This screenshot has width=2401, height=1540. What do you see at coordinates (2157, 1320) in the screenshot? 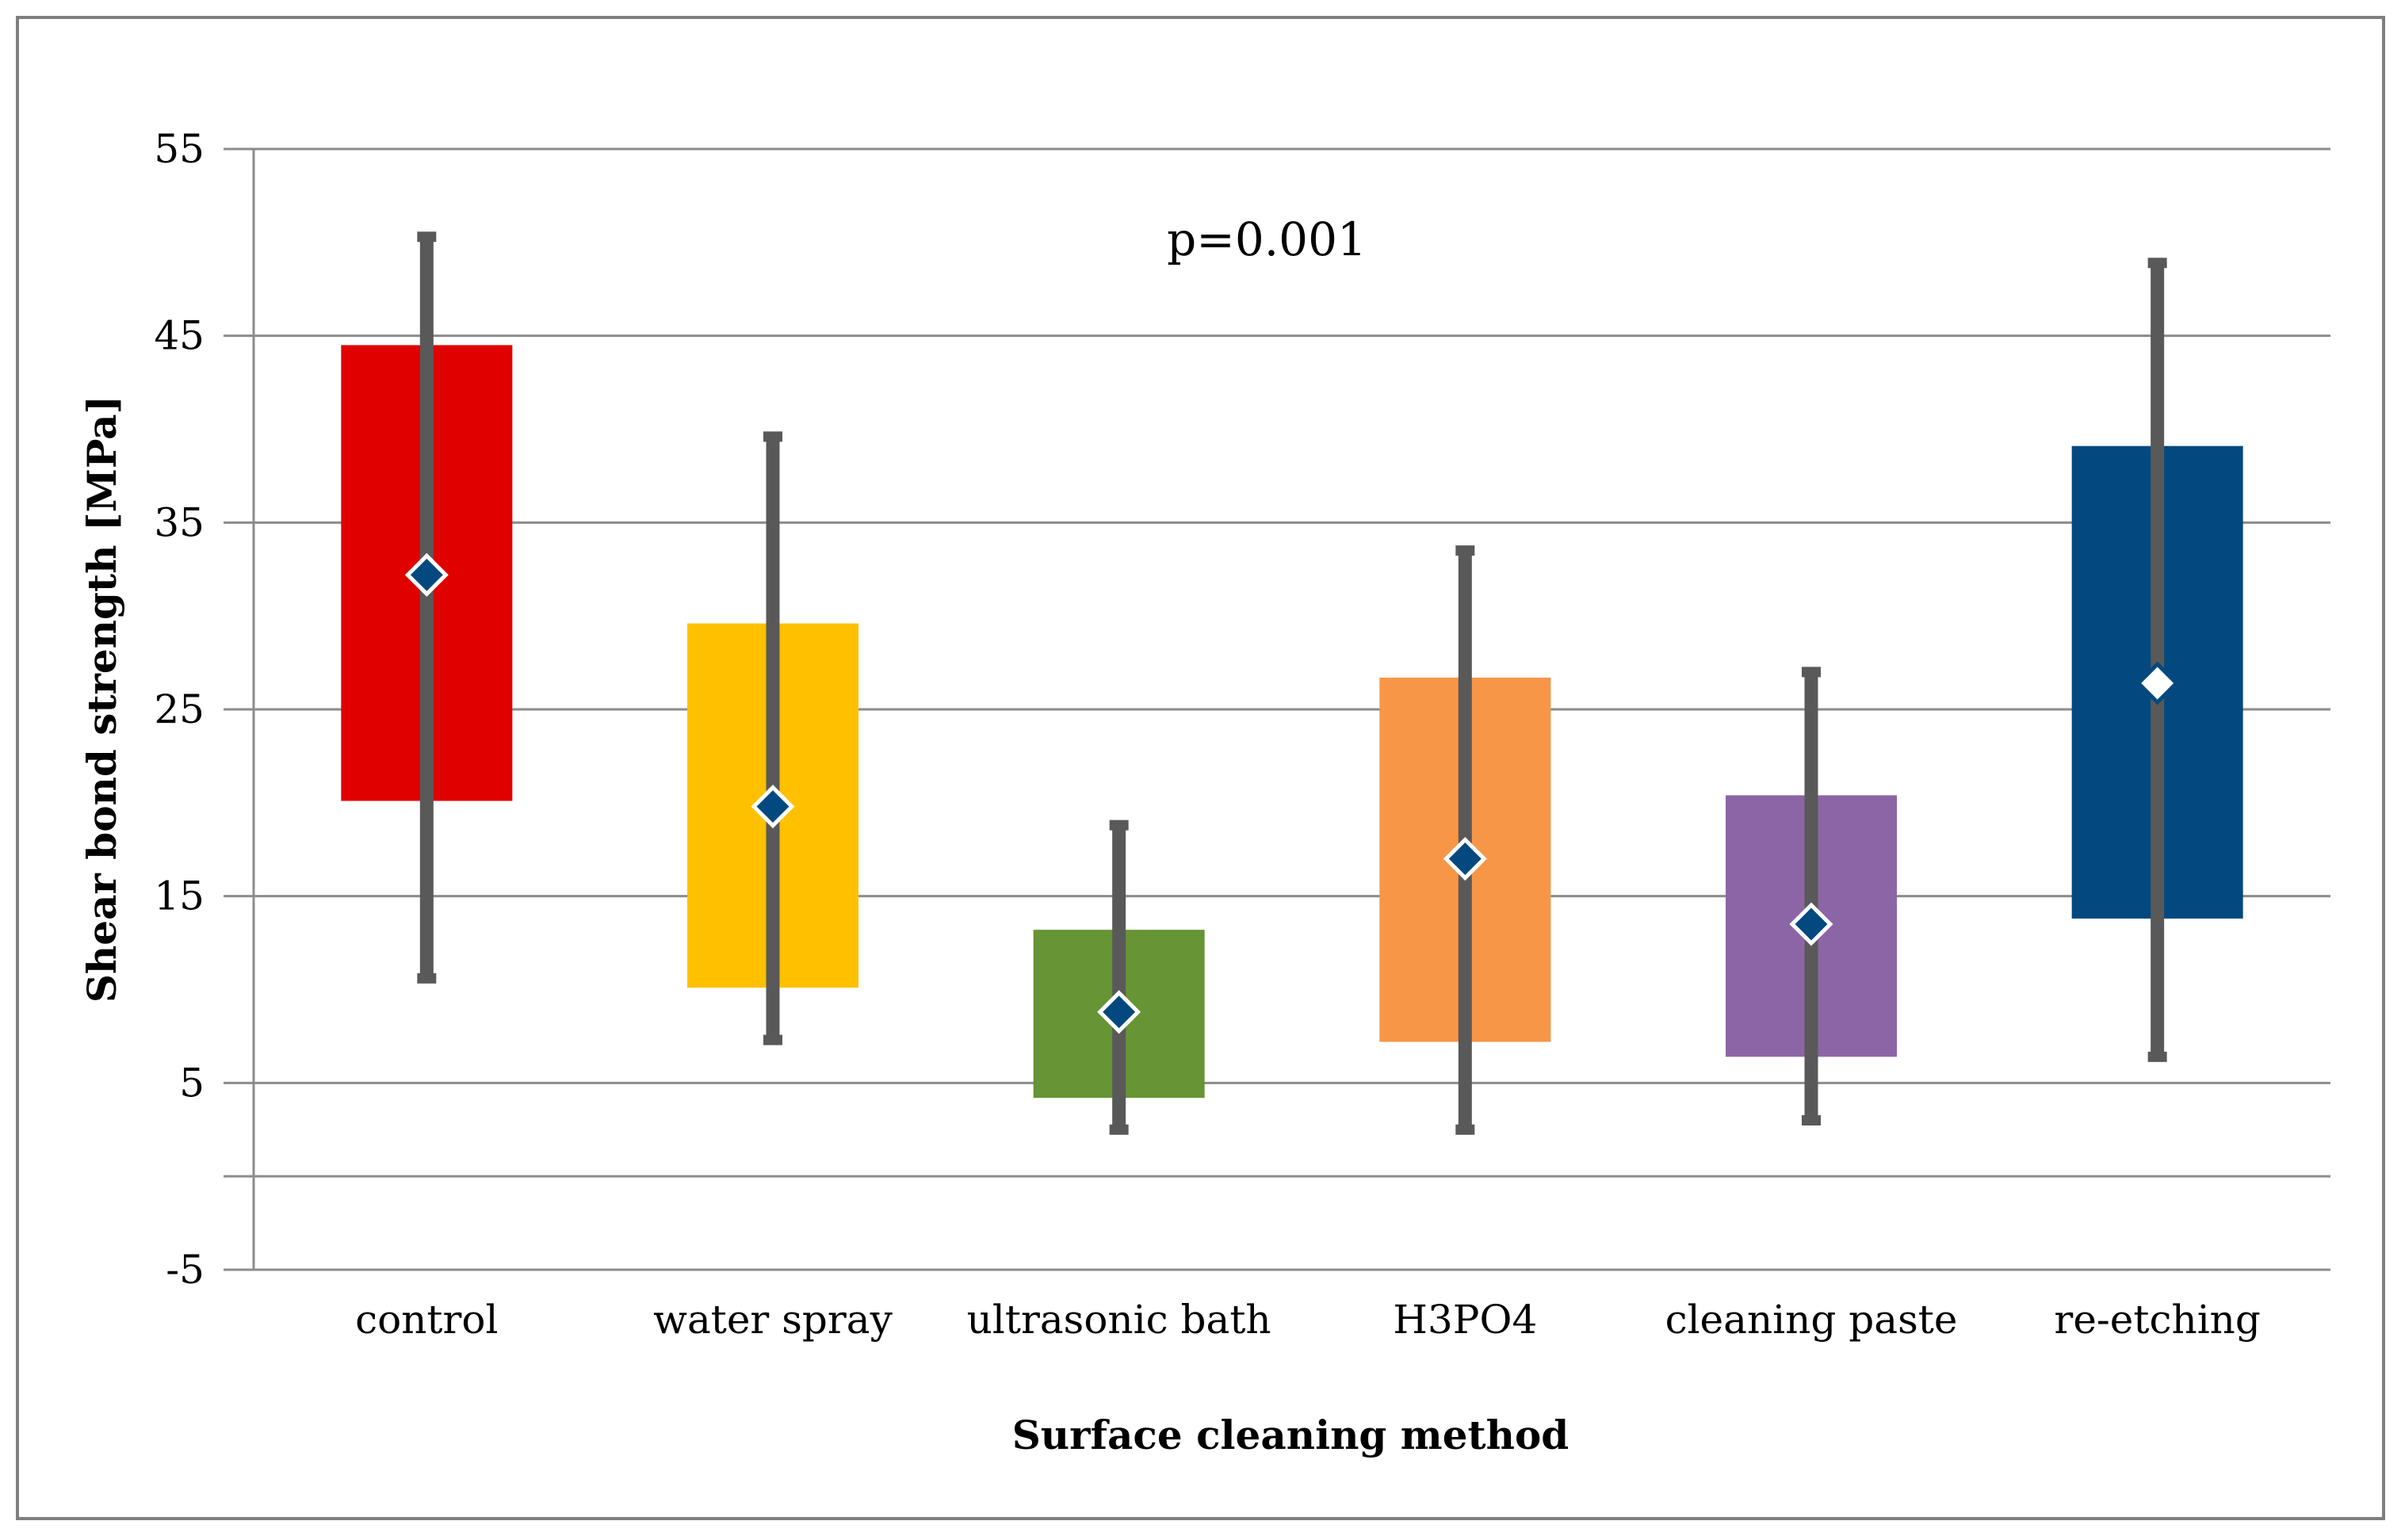
I see `x-tick-label: re-etching` at bounding box center [2157, 1320].